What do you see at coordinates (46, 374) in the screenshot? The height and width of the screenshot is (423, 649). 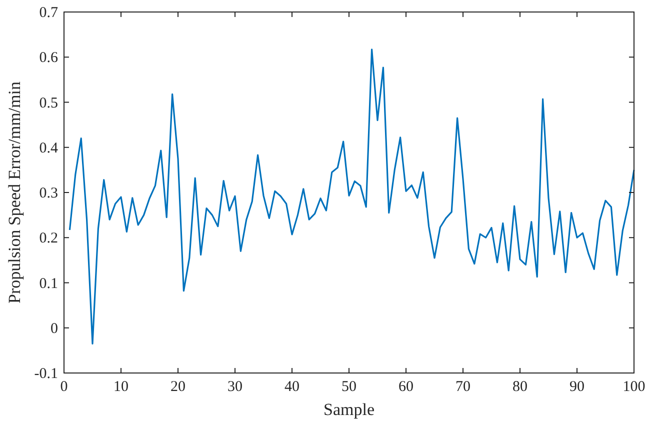 I see `y-tick-label: -0.1` at bounding box center [46, 374].